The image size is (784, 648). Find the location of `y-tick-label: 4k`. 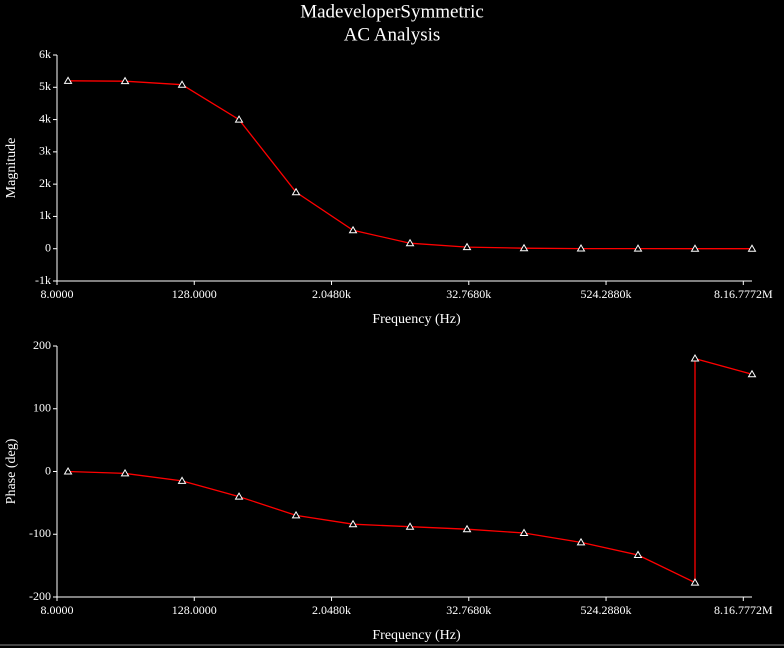

y-tick-label: 4k is located at coordinates (45, 118).